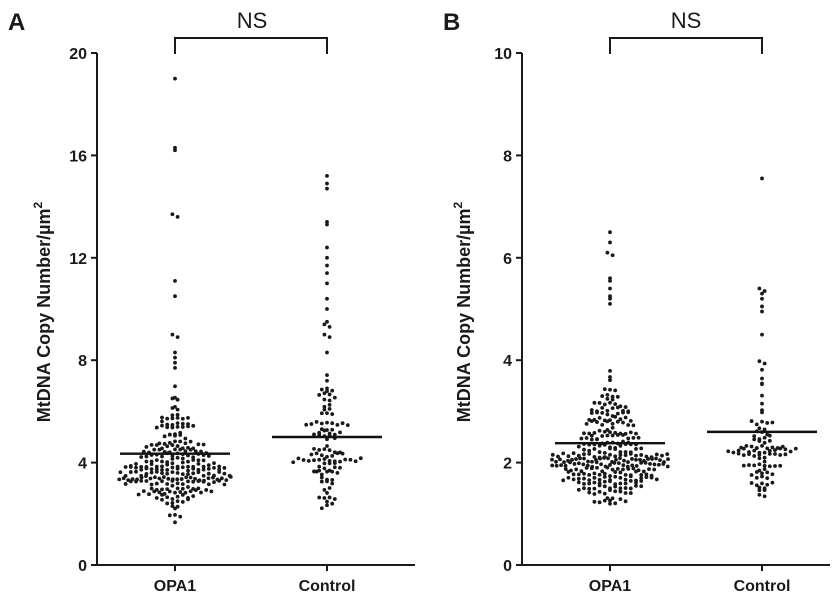  Describe the element at coordinates (762, 586) in the screenshot. I see `x-category-label: Control` at that location.